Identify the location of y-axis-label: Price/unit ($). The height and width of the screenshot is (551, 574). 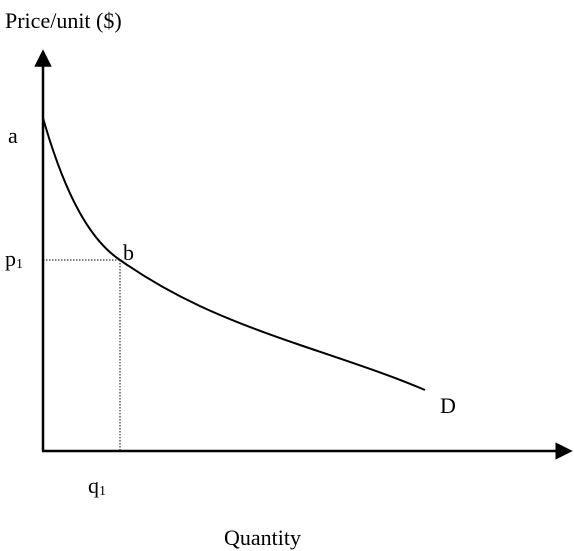
(63, 20).